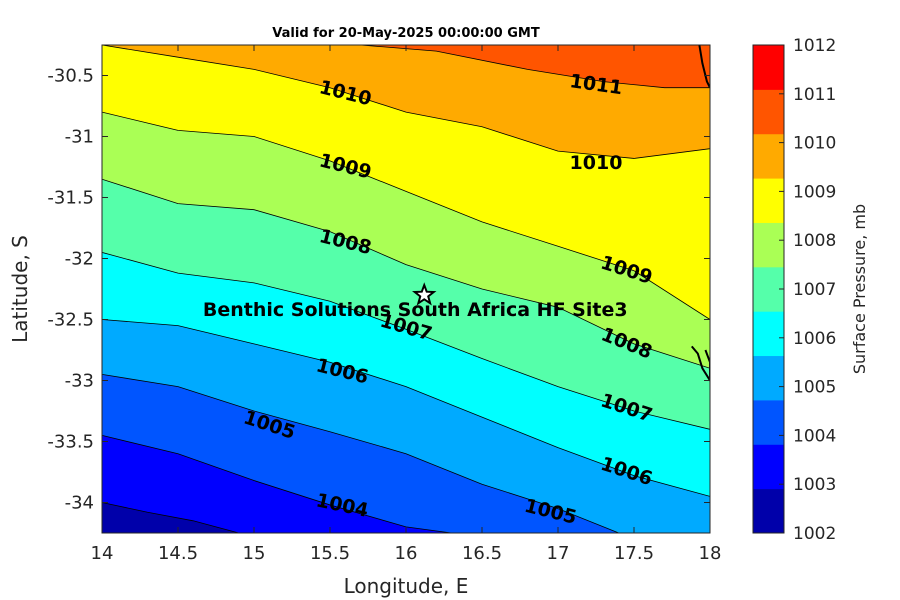  Describe the element at coordinates (20, 289) in the screenshot. I see `y-axis-label: Latitude, S` at that location.